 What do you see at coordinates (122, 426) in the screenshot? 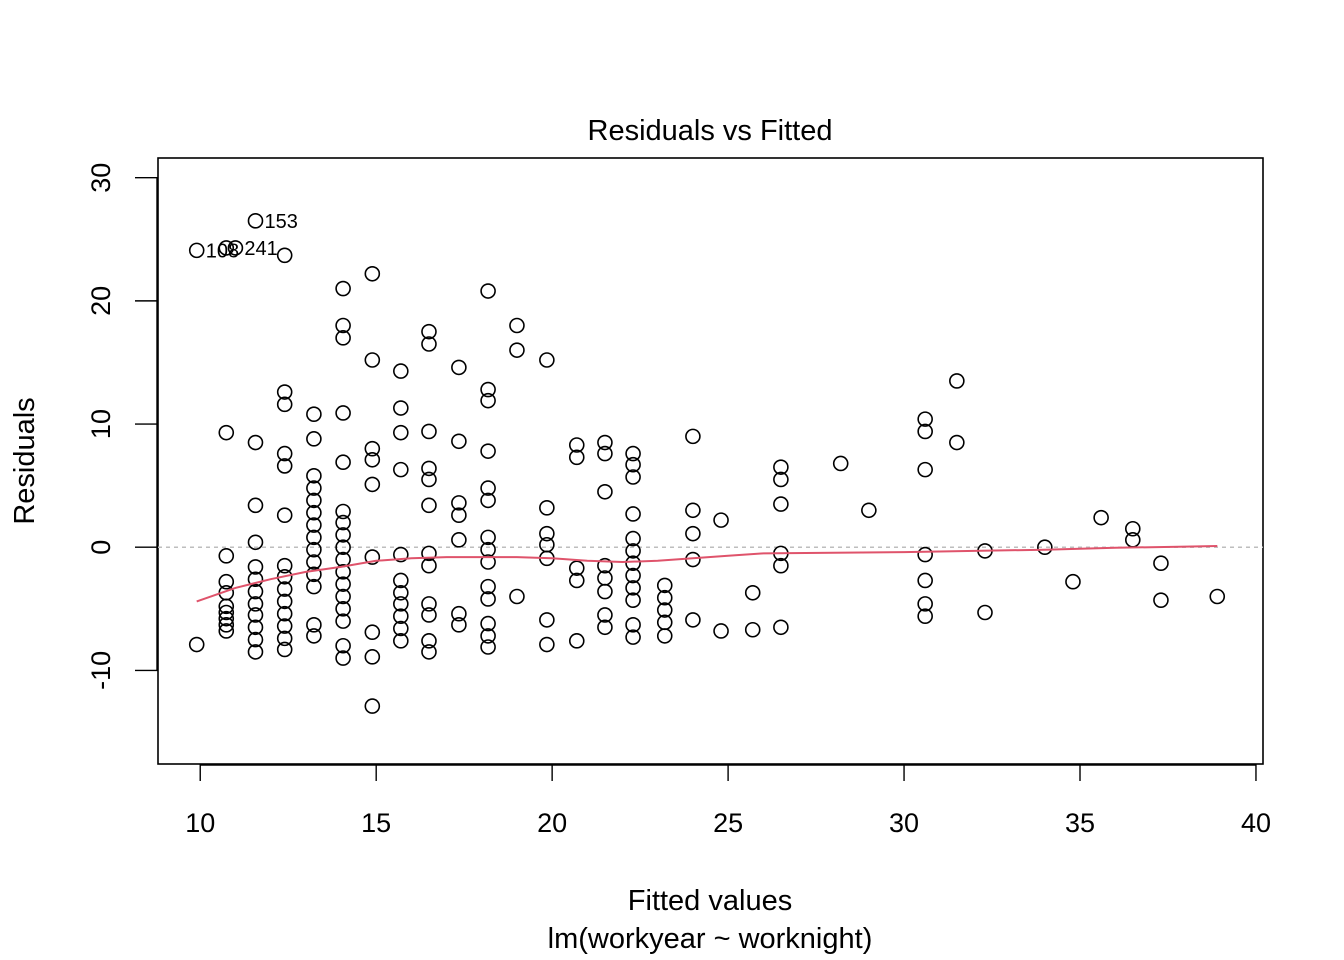
I see `y-axis: -10 0 10 20 30` at bounding box center [122, 426].